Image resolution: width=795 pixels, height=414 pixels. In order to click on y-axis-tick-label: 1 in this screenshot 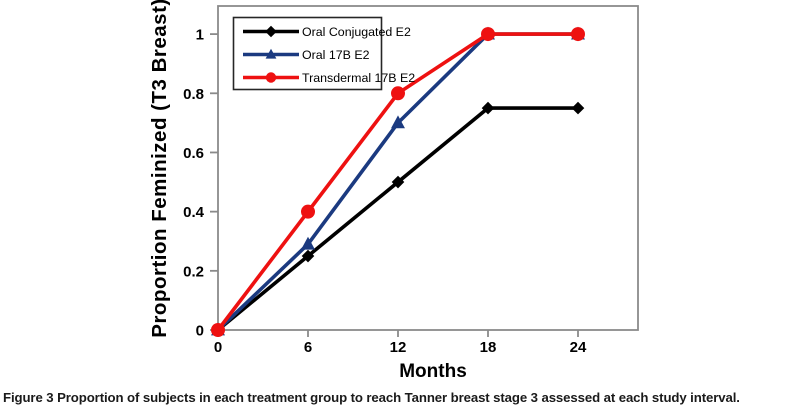, I will do `click(200, 35)`.